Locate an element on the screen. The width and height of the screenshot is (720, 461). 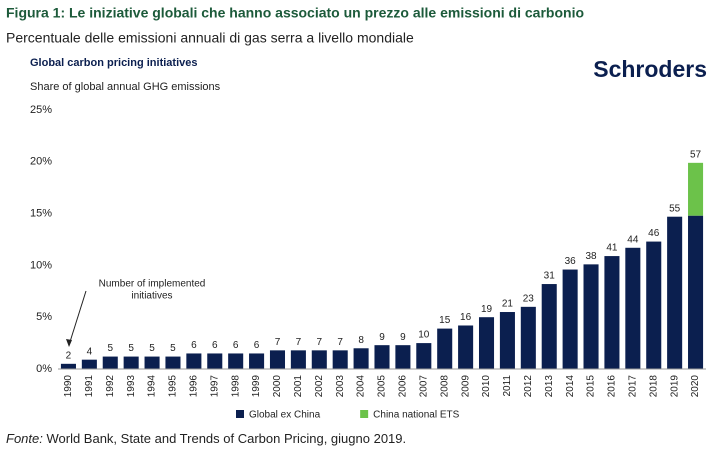
source-label: Fonte: is located at coordinates (24, 438).